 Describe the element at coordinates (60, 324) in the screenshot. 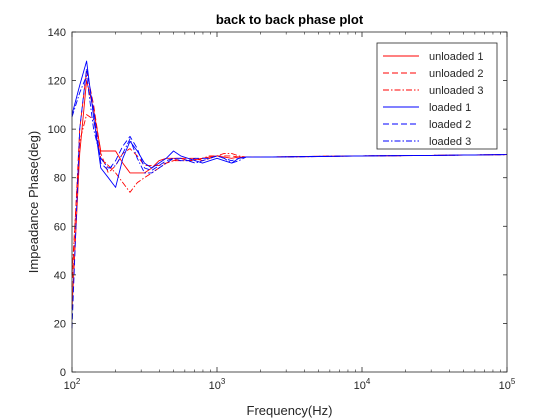

I see `y-tick-label: 20` at that location.